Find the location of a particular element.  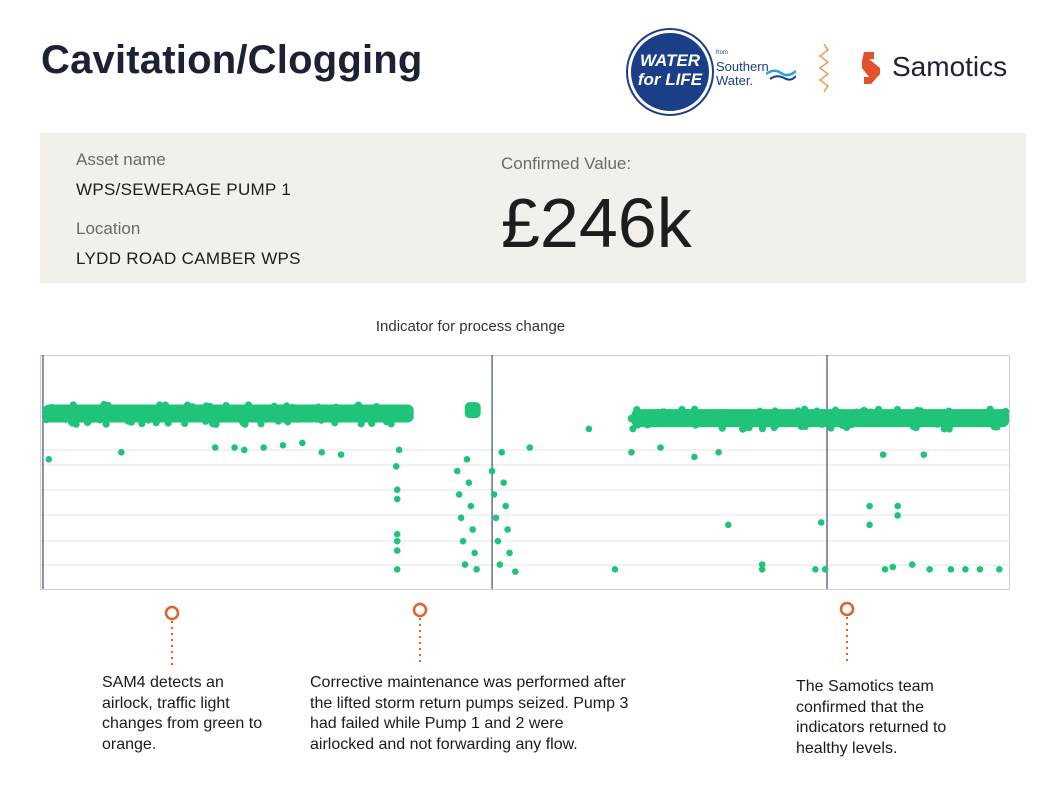

pin-3-icon is located at coordinates (847, 631).